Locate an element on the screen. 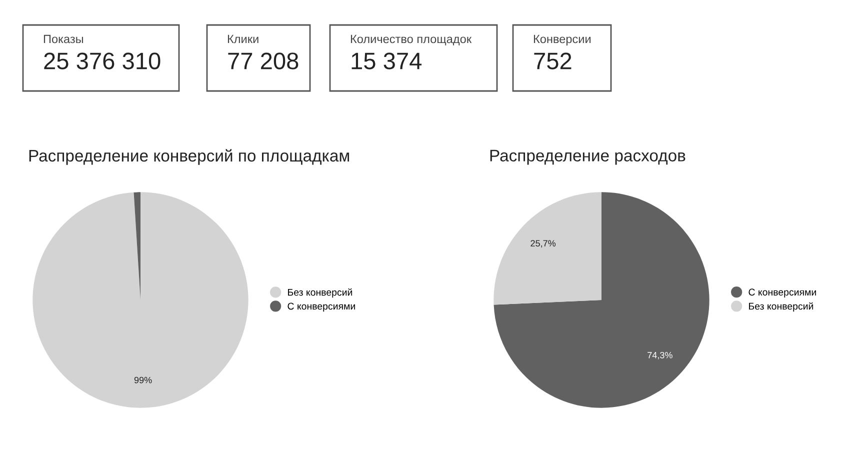  text: Клики is located at coordinates (243, 39).